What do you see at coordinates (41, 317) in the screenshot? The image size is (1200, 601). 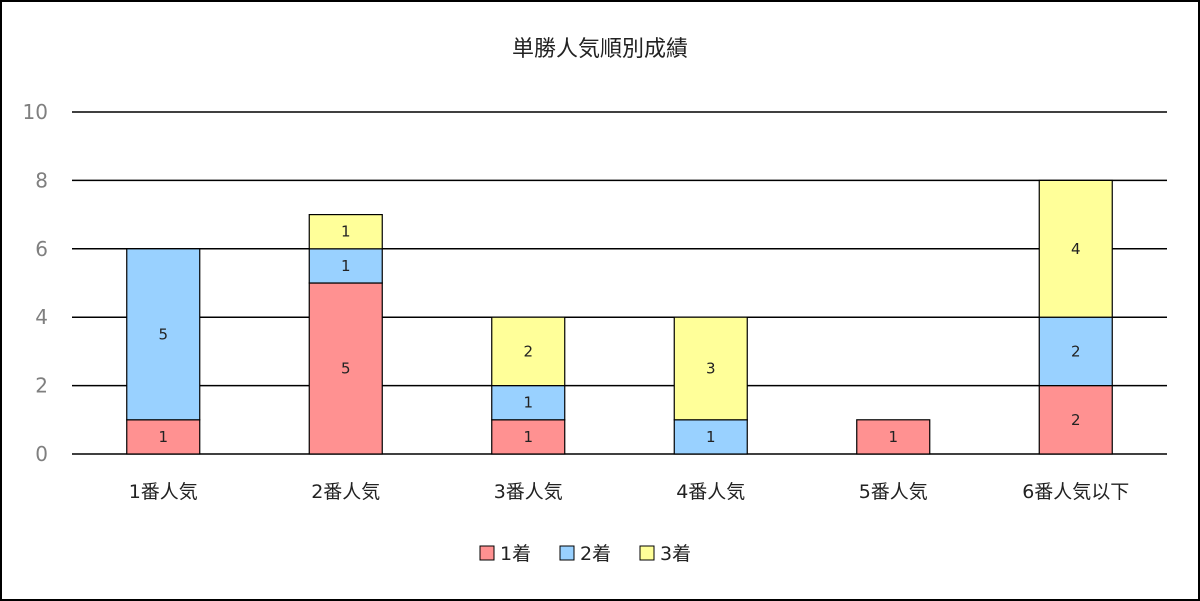 I see `y-tick-label: 4` at bounding box center [41, 317].